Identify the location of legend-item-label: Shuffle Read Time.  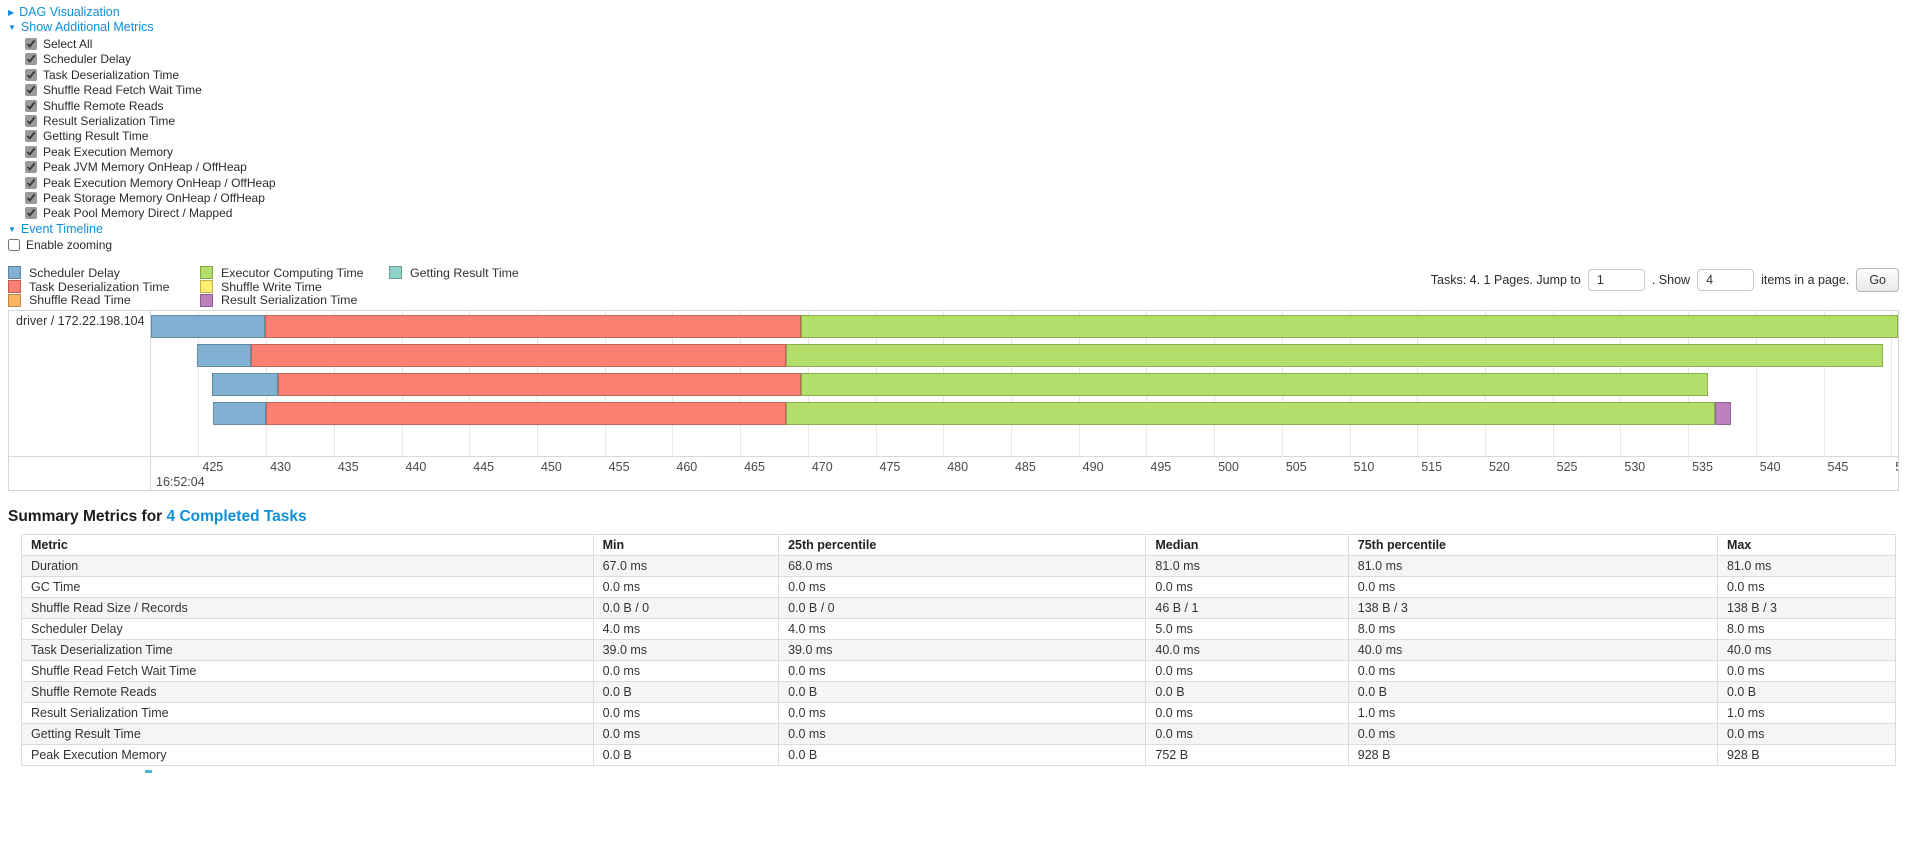
(80, 300).